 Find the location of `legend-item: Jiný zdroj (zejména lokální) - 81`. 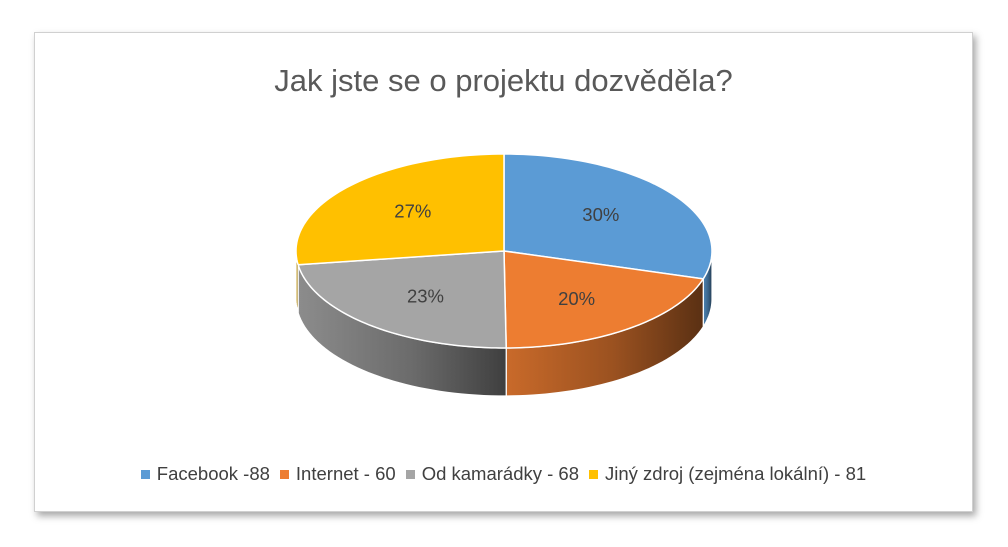

legend-item: Jiný zdroj (zejména lokální) - 81 is located at coordinates (727, 474).